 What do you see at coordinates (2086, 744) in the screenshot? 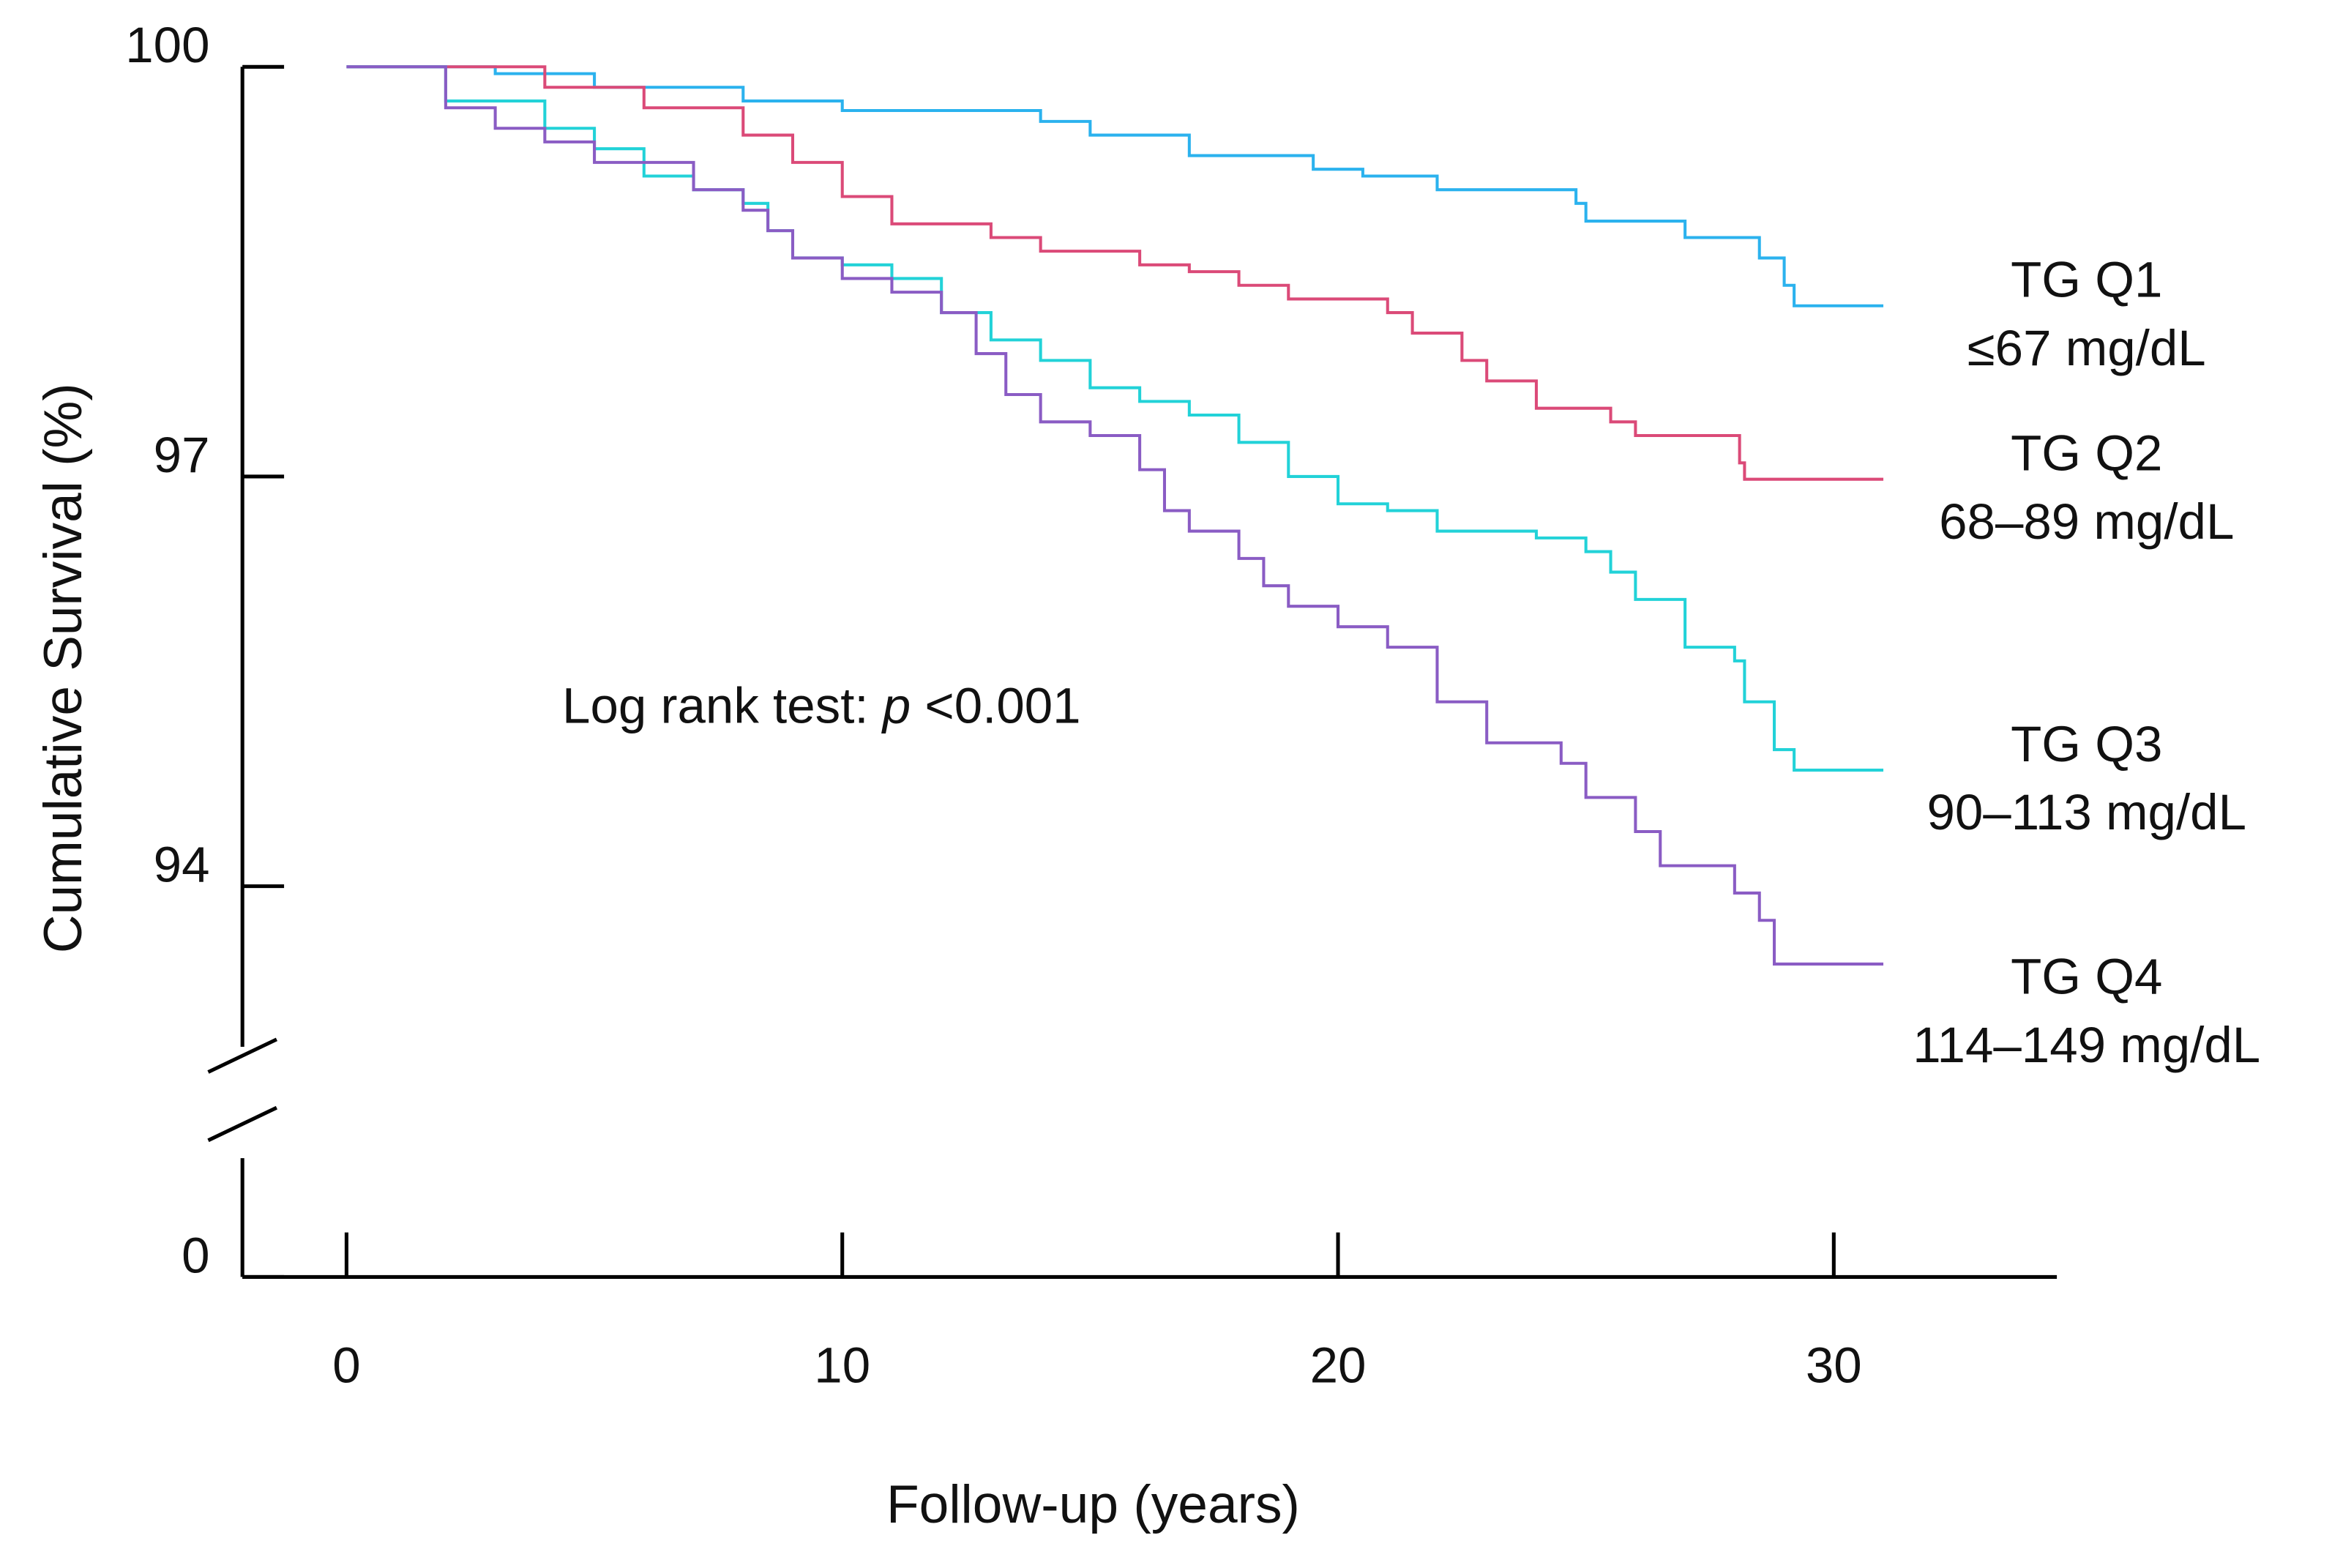
I see `legend-label: TG Q3` at bounding box center [2086, 744].